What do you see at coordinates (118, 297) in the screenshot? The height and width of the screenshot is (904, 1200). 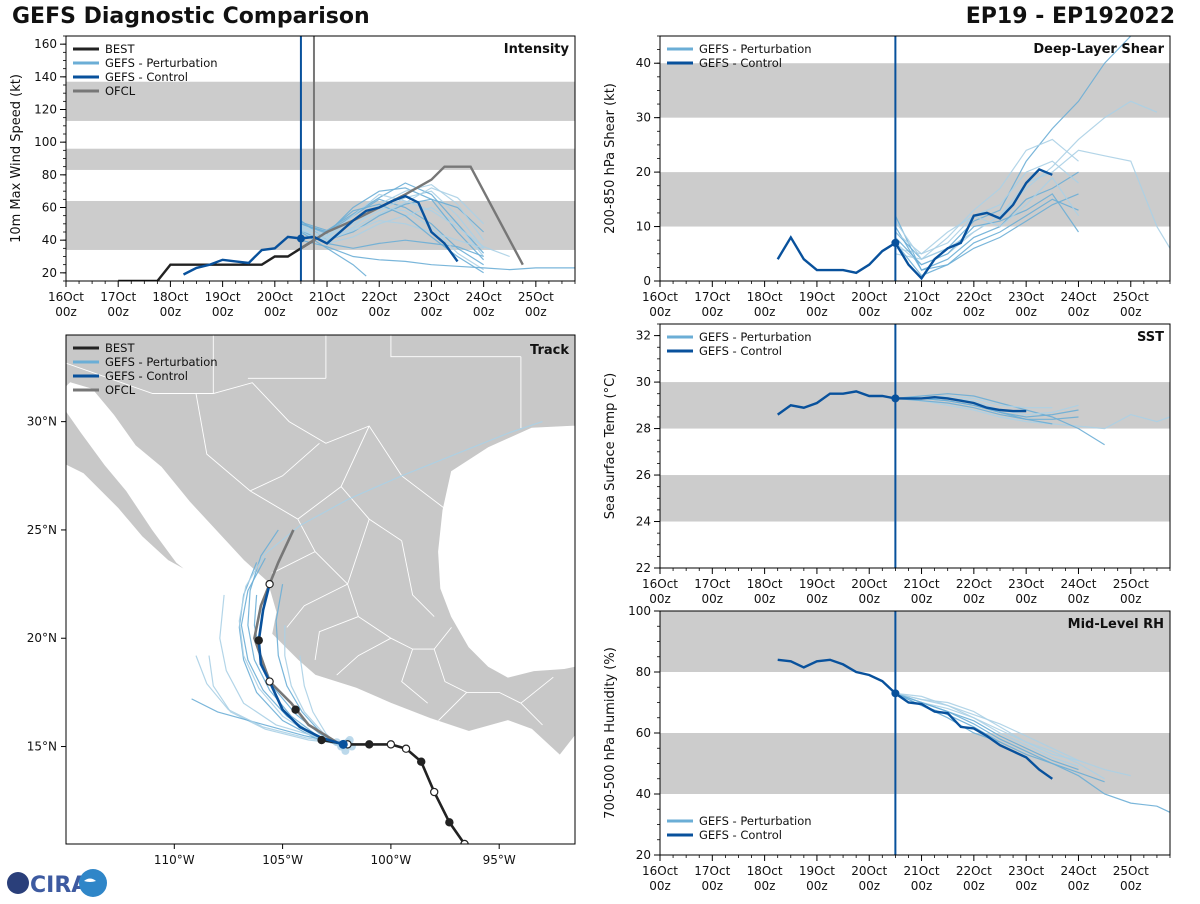 I see `intensity-x-tick-label: 17Oct` at bounding box center [118, 297].